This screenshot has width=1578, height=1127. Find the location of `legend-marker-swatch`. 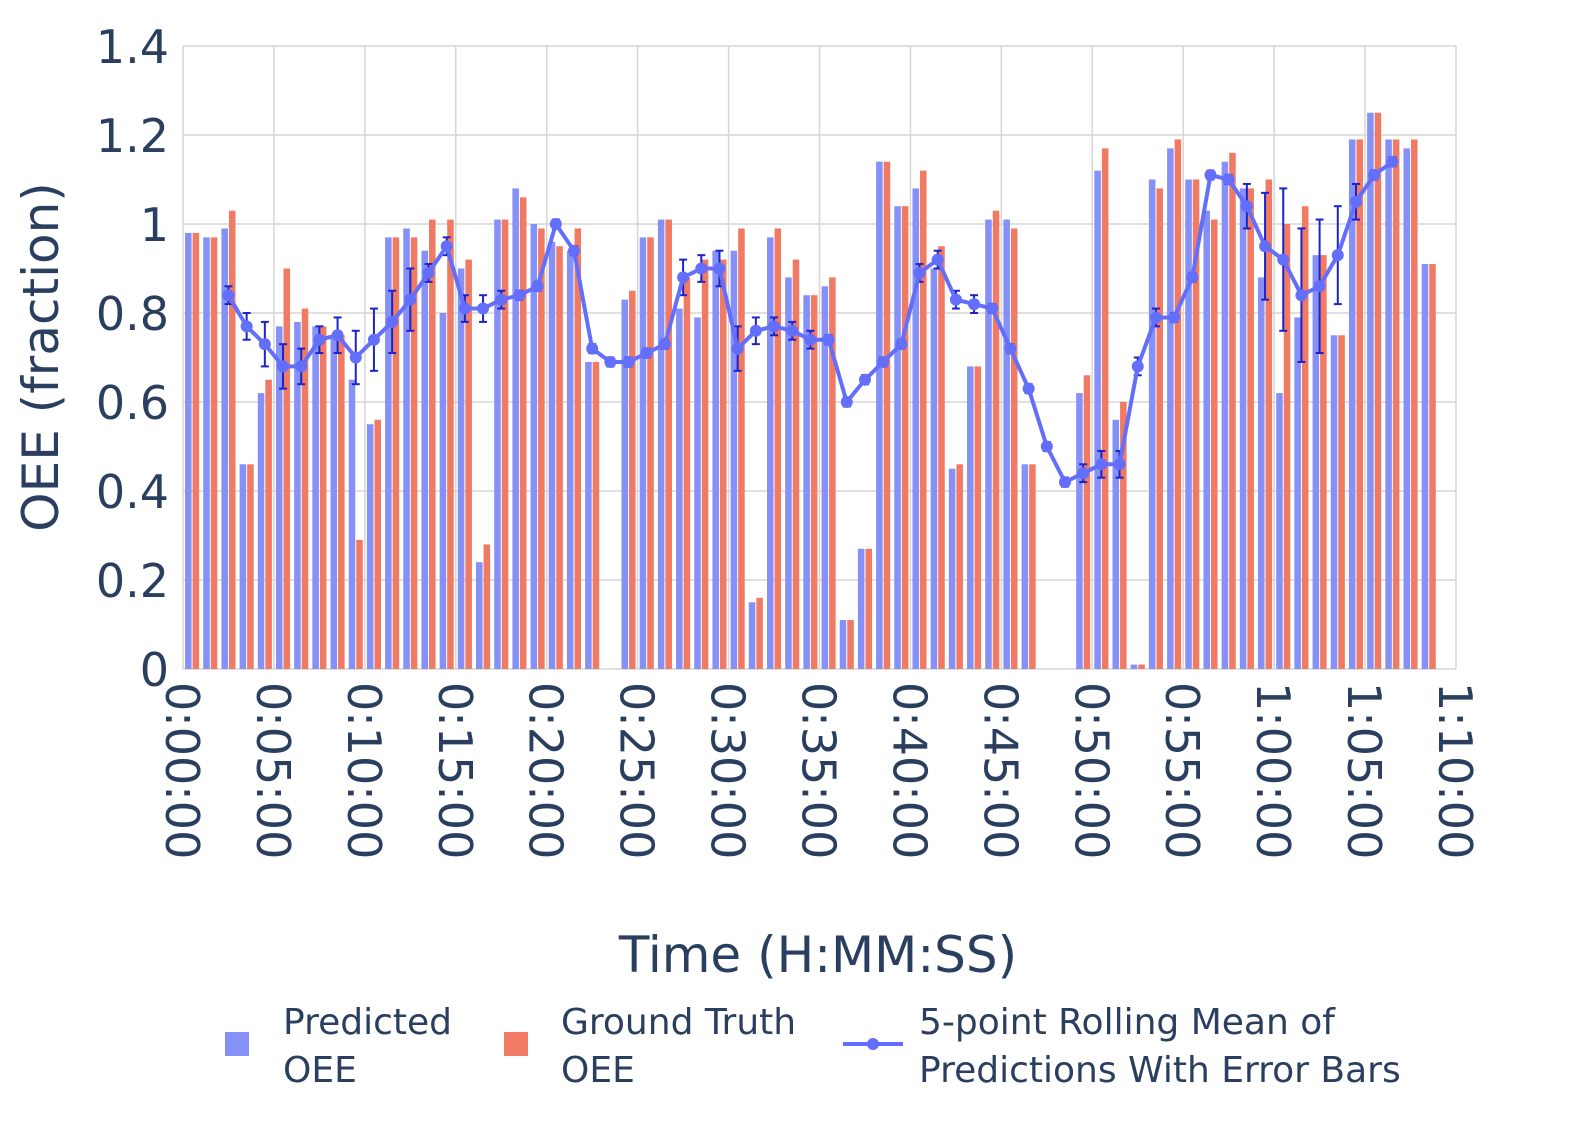

legend-marker-swatch is located at coordinates (873, 1044).